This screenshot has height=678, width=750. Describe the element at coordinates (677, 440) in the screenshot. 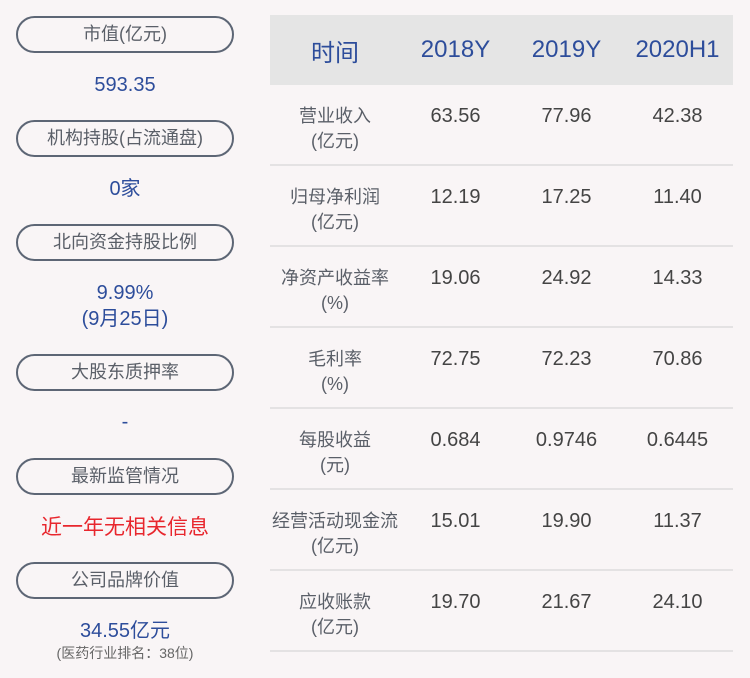

I see `cell-value: 0.6445` at that location.